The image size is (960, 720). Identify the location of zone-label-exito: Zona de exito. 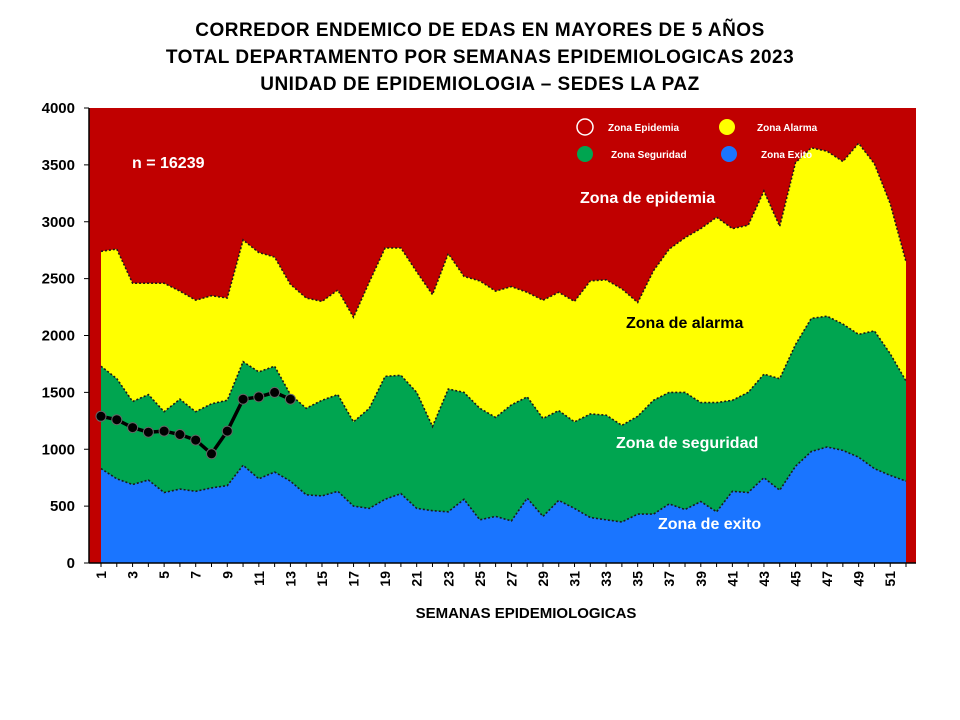
(709, 524).